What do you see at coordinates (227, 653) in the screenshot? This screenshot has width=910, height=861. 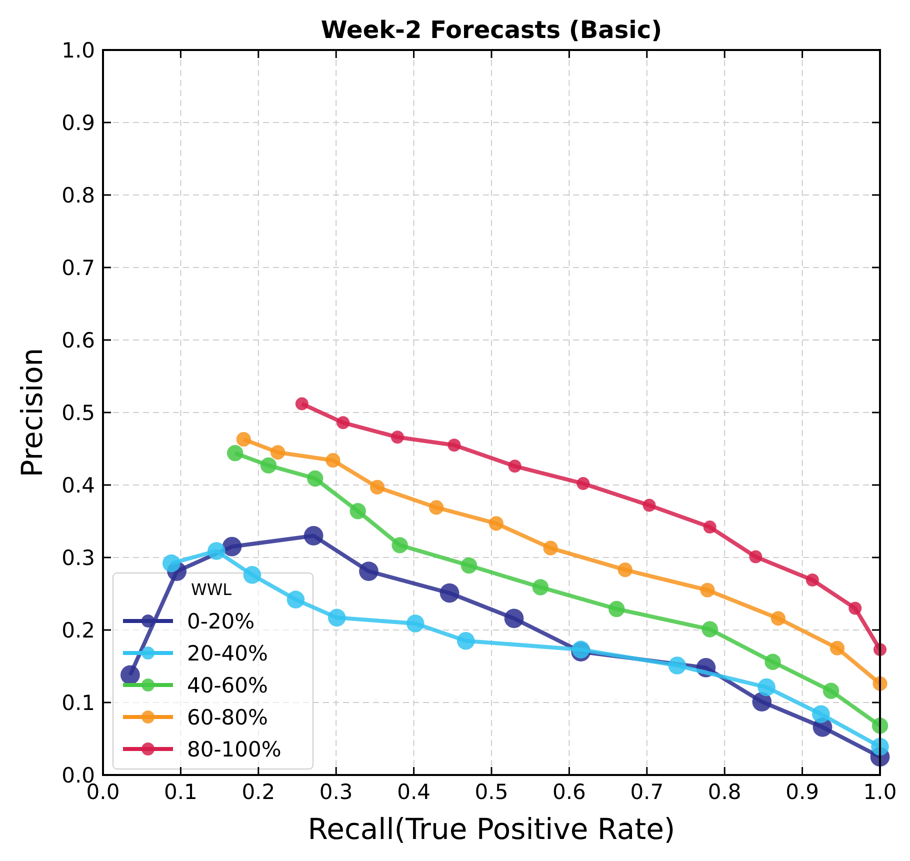 I see `legend-label: 20-40%` at bounding box center [227, 653].